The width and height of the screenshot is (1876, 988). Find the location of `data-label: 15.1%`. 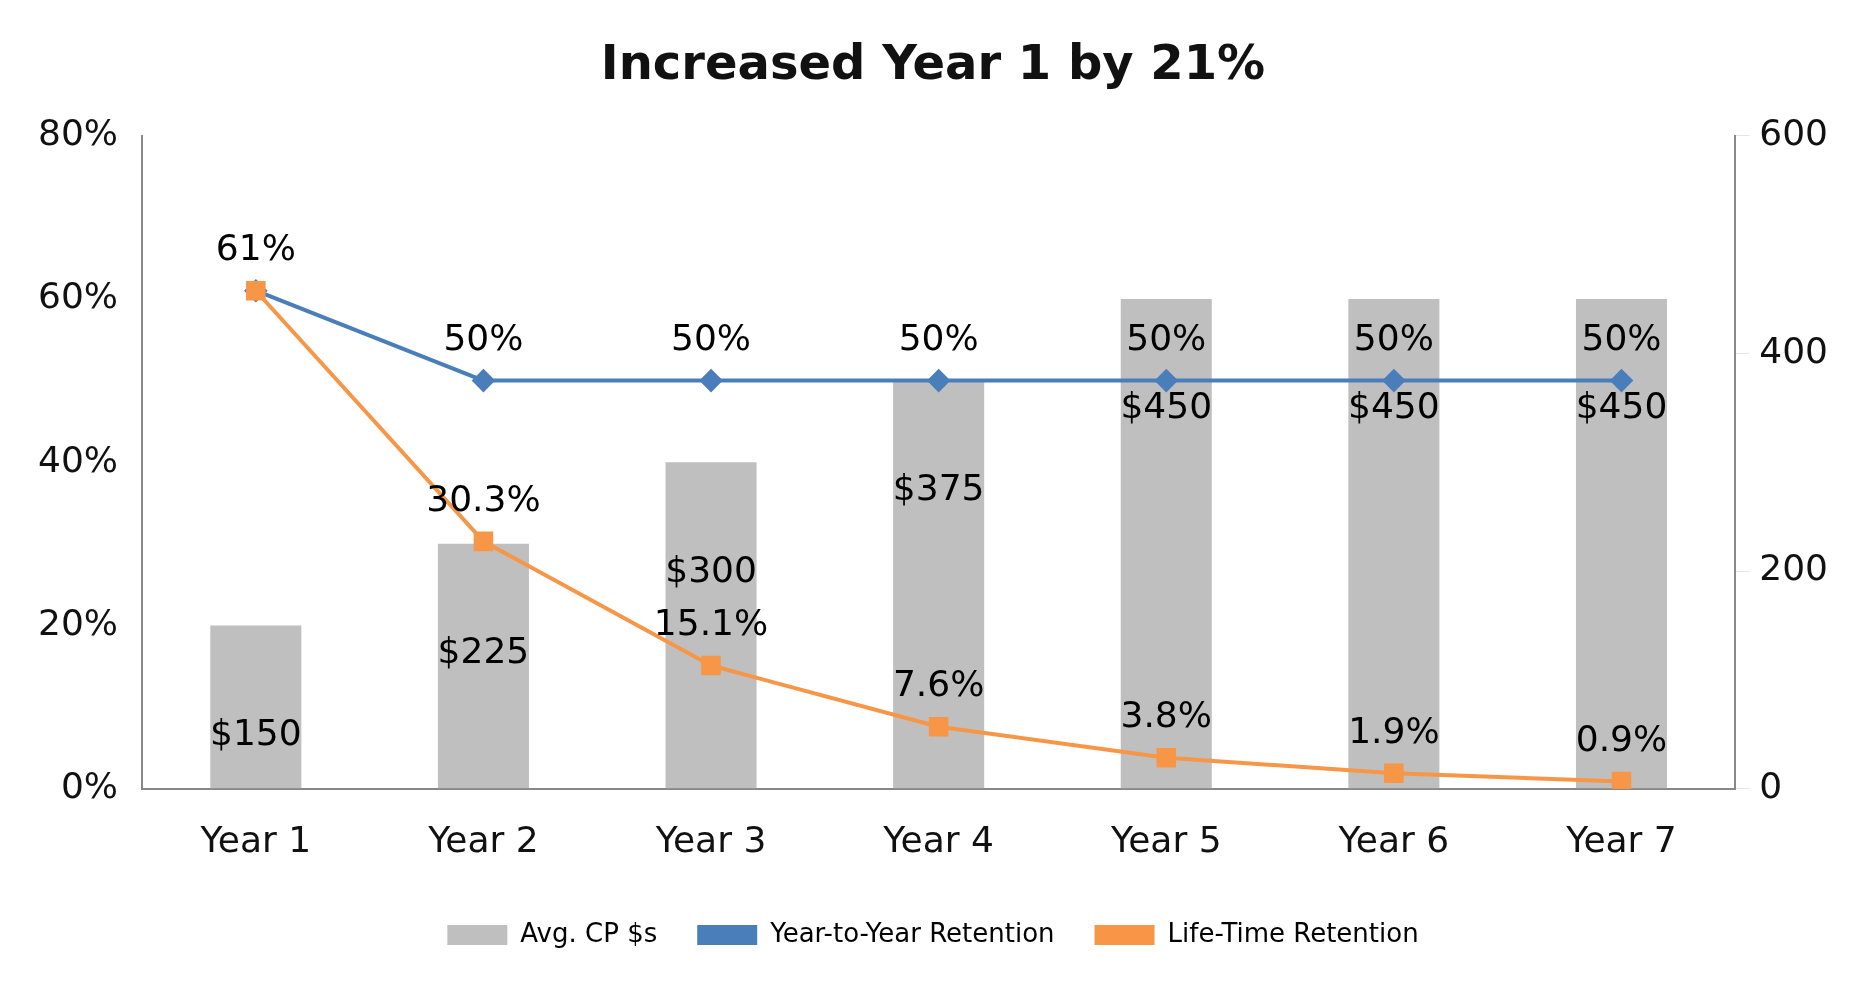

data-label: 15.1% is located at coordinates (711, 622).